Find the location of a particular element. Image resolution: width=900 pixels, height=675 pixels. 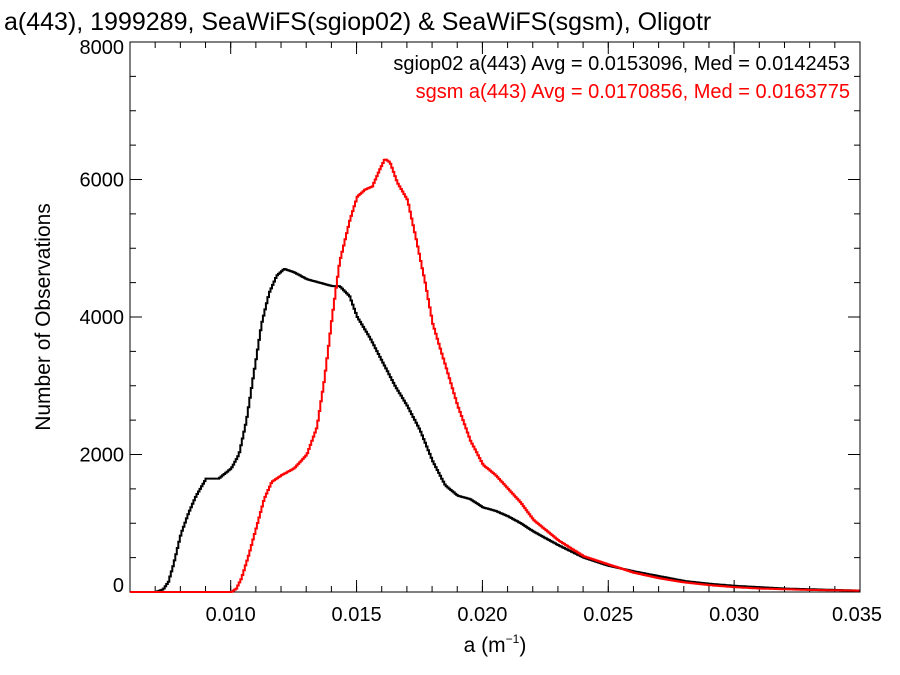

x-tick-label: 0.015 is located at coordinates (357, 615).